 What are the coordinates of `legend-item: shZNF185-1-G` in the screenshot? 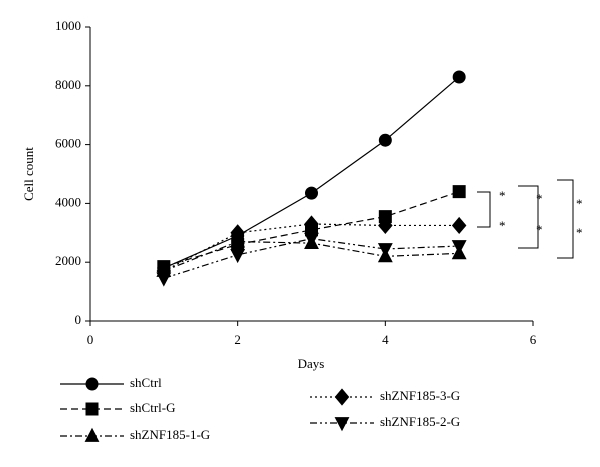 It's located at (135, 434).